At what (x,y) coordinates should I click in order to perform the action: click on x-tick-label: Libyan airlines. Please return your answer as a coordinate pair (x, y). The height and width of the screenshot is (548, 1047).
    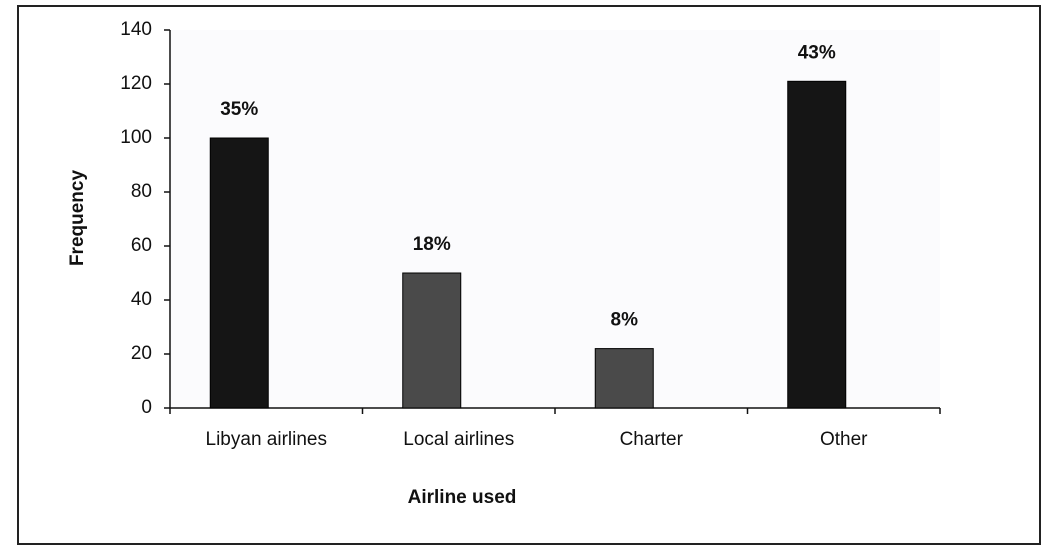
    Looking at the image, I should click on (266, 439).